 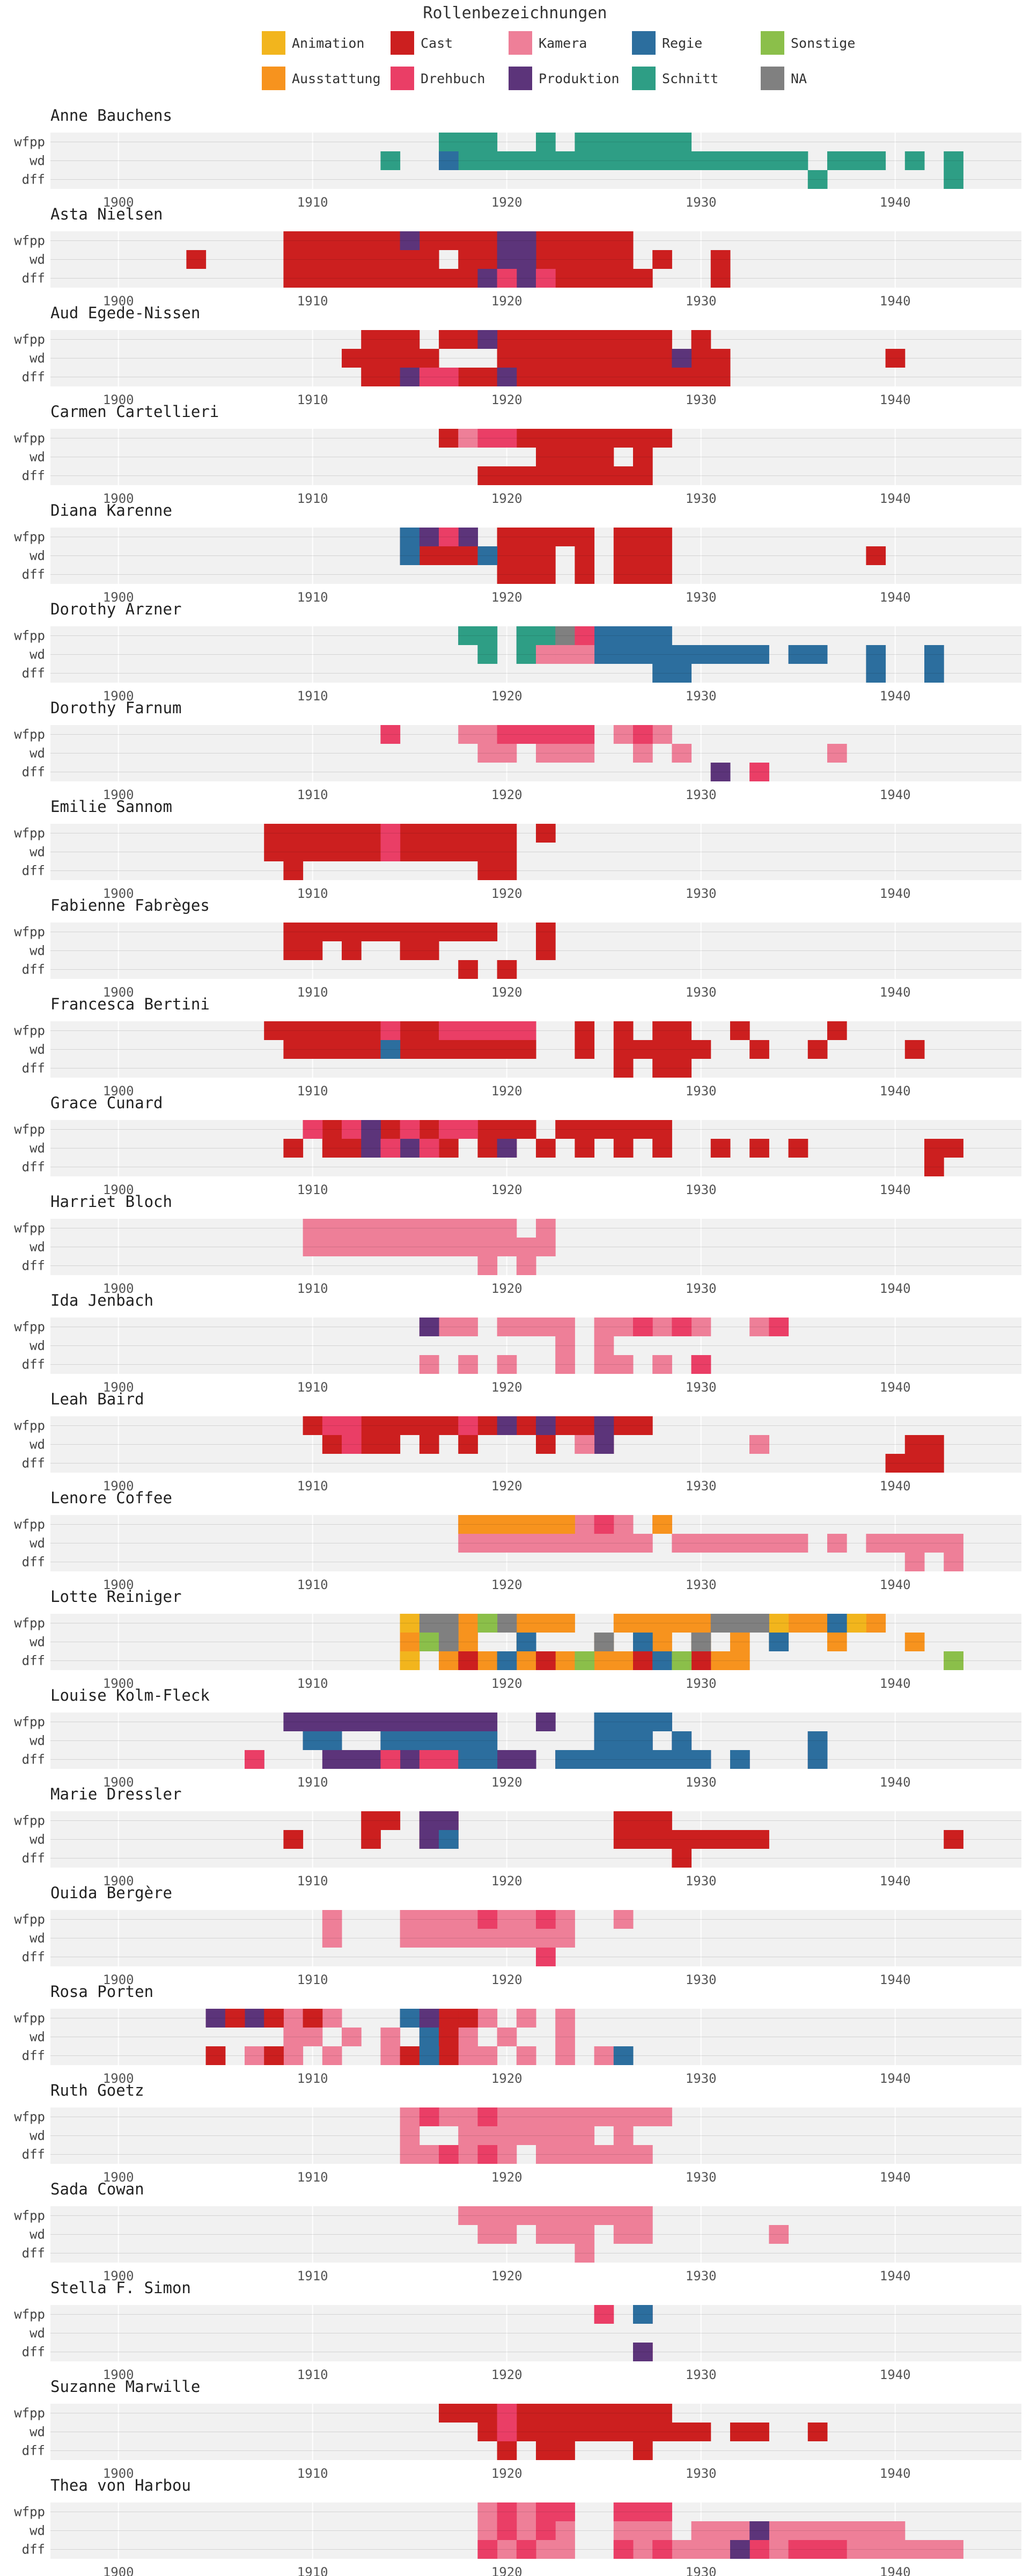 What do you see at coordinates (371, 1129) in the screenshot?
I see `role-cell-wfpp-1913-produktion` at bounding box center [371, 1129].